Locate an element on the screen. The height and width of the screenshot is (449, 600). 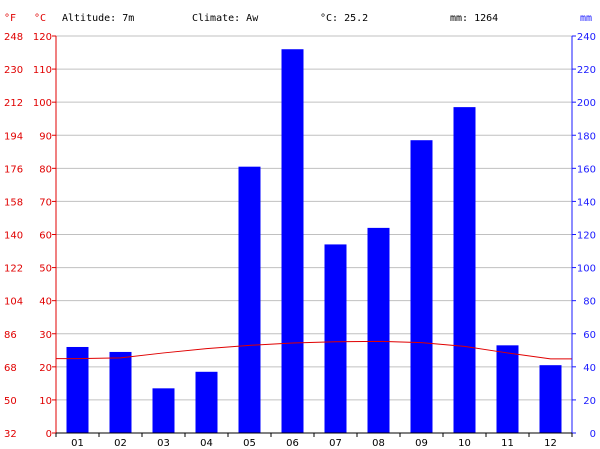
celsius-tick-label: 60 is located at coordinates (45, 236).